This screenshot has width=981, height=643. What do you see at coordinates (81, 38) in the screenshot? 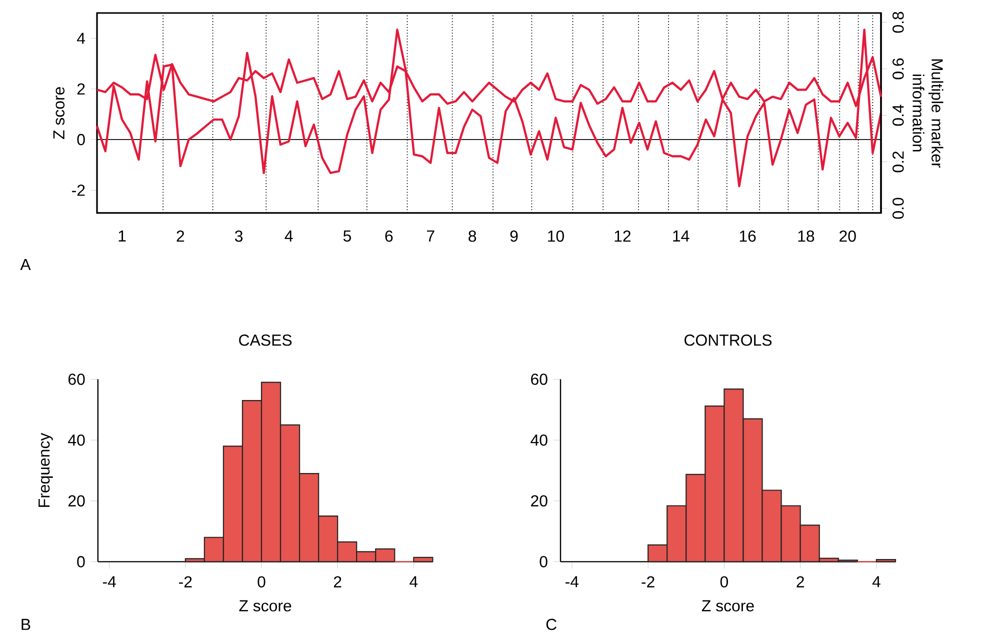
I see `y-tick-label: 4` at bounding box center [81, 38].